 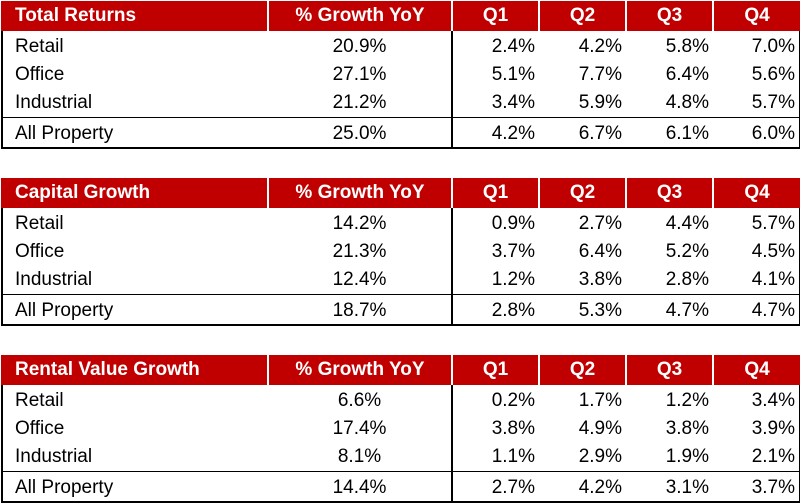 What do you see at coordinates (582, 133) in the screenshot?
I see `q2-cell: 6.7%` at bounding box center [582, 133].